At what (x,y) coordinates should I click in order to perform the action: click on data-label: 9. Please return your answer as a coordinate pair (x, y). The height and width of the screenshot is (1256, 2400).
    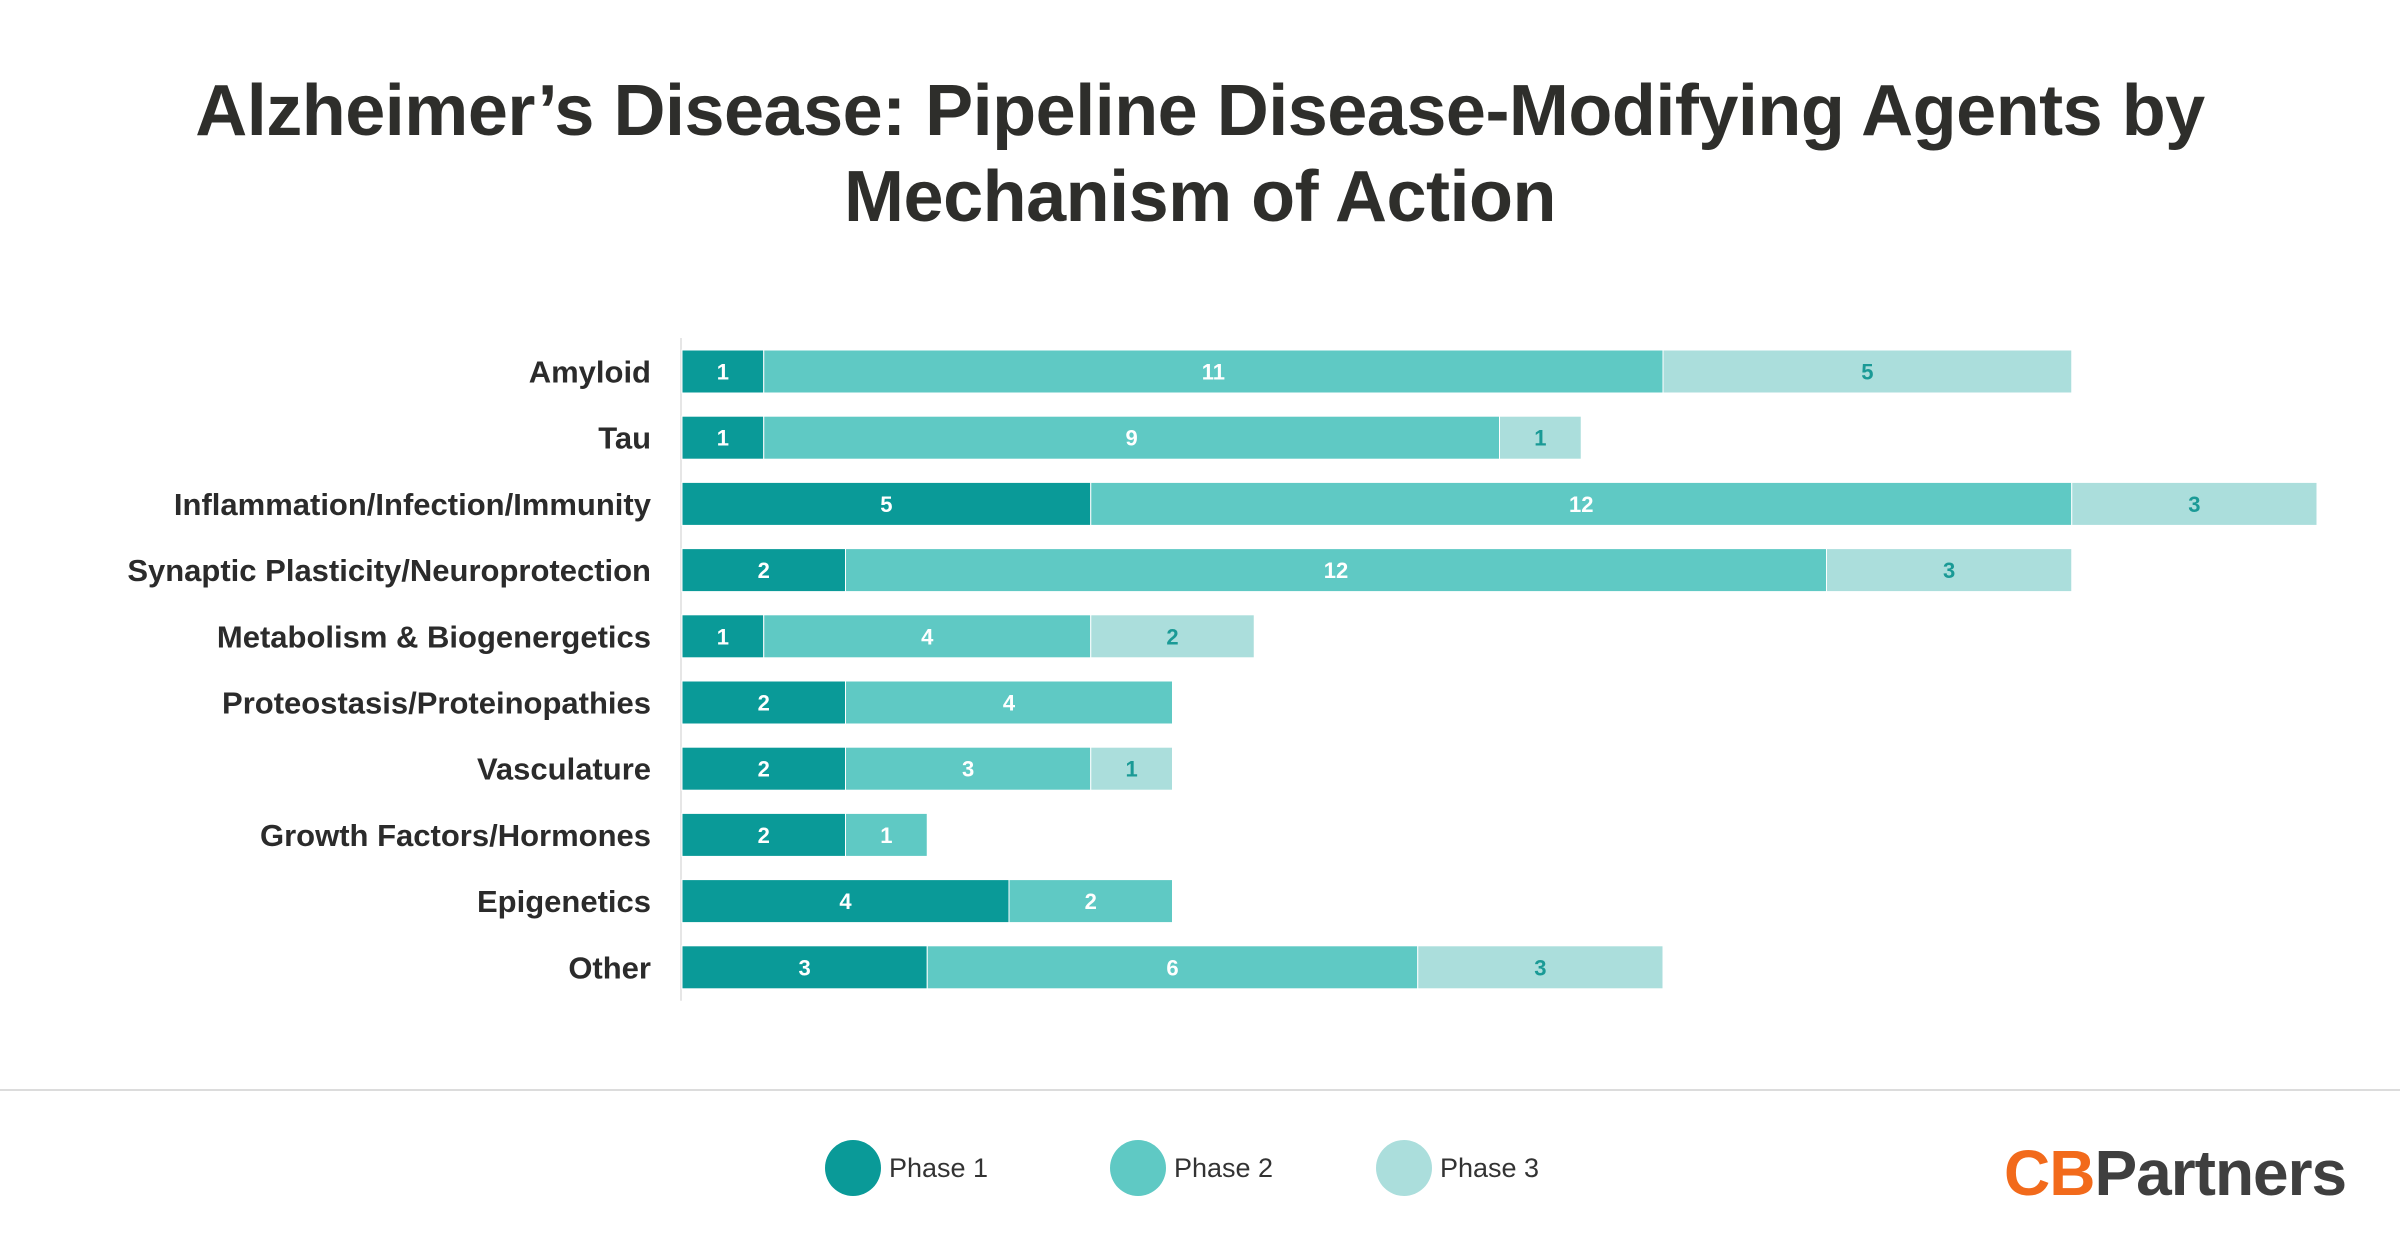
    Looking at the image, I should click on (1132, 438).